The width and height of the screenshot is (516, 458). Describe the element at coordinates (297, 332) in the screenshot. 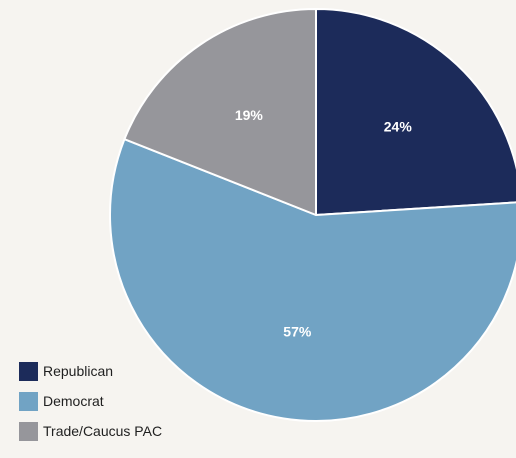

I see `slice-label-democrat: 57%` at that location.